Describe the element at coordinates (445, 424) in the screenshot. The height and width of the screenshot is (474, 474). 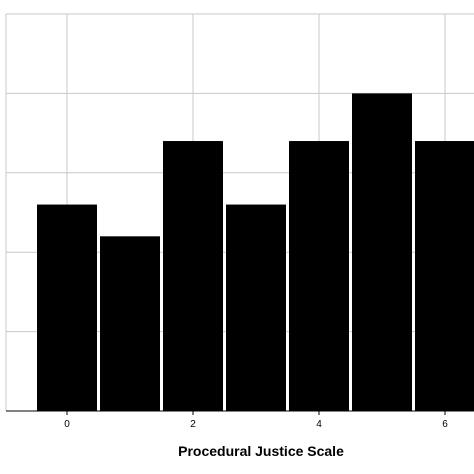
I see `x-tick-label: 6` at that location.